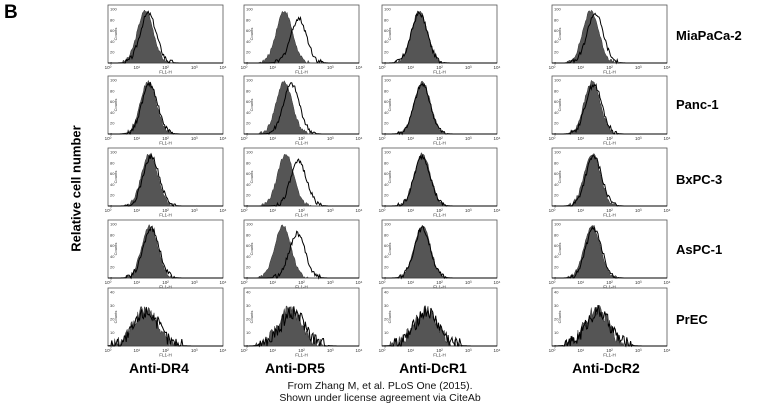 This screenshot has height=410, width=759. I want to click on row-label-aspc1: AsPC-1, so click(699, 249).